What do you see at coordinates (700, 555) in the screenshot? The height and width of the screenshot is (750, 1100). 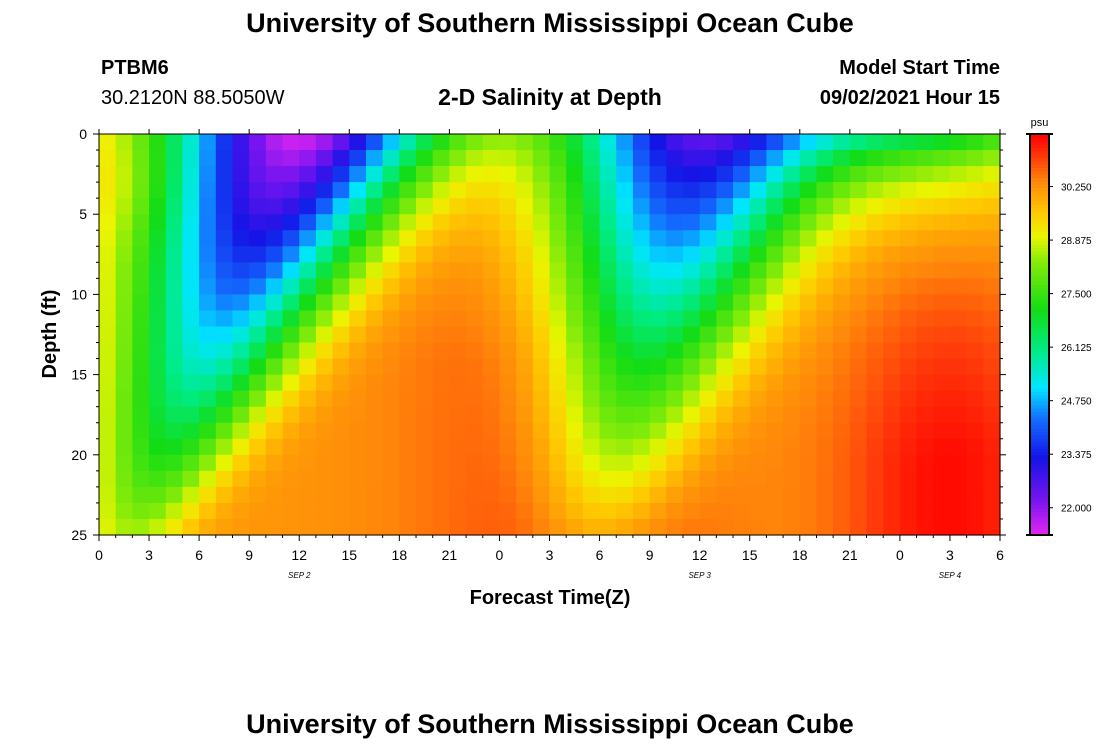 I see `x-tick-label: 12` at bounding box center [700, 555].